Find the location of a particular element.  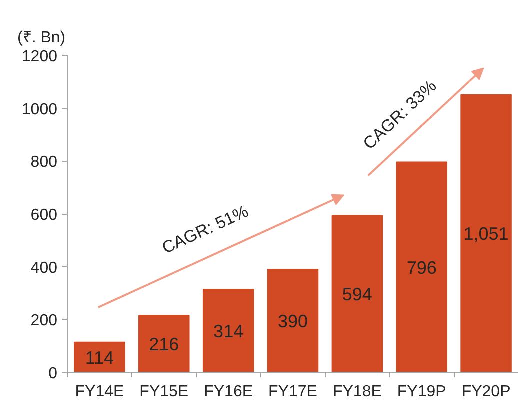

x-tick-label: FY18E is located at coordinates (357, 392).